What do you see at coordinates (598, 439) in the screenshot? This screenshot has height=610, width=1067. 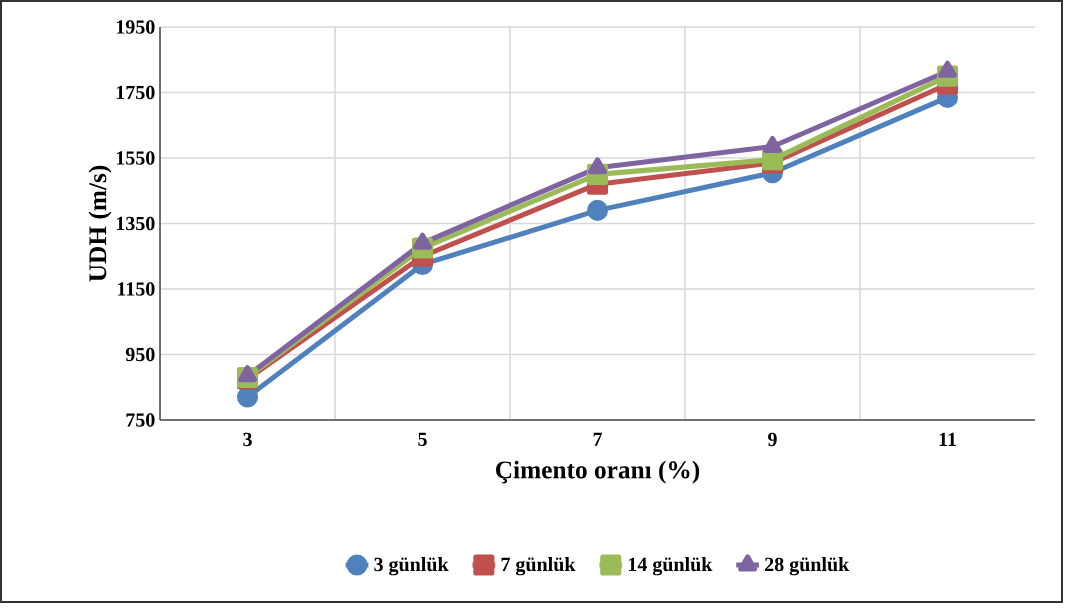 I see `x-tick-label: 7` at bounding box center [598, 439].